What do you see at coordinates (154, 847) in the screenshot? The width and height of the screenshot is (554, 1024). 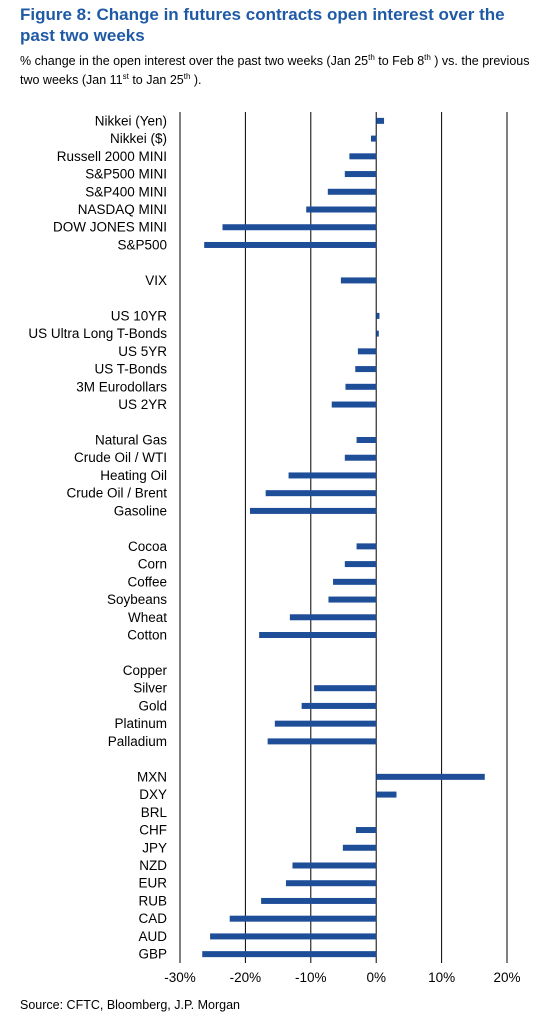 I see `category-label: JPY` at bounding box center [154, 847].